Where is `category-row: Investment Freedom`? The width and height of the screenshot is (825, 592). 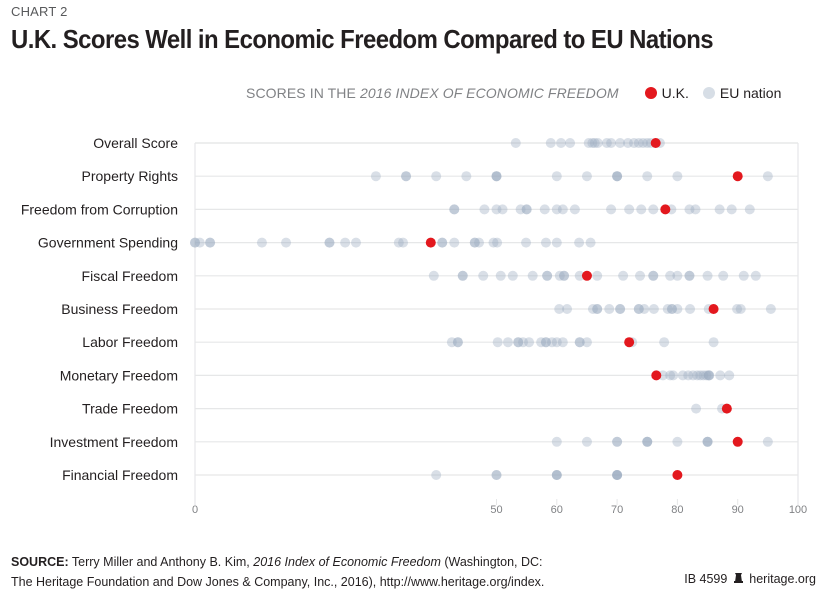
category-row: Investment Freedom is located at coordinates (424, 442).